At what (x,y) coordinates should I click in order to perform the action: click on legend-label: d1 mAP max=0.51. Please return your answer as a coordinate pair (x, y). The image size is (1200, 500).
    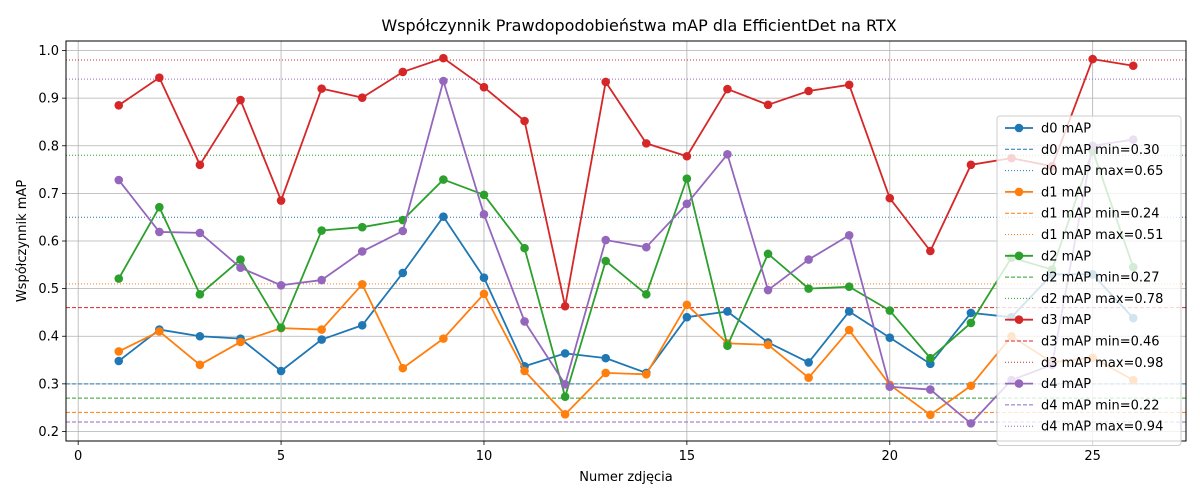
    Looking at the image, I should click on (1102, 235).